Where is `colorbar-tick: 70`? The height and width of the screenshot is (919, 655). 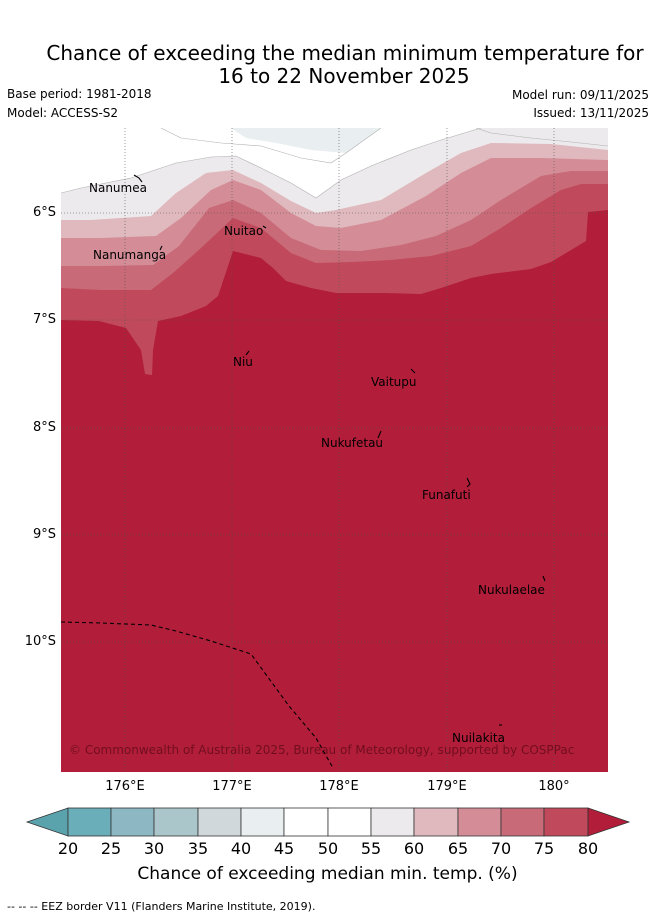 colorbar-tick: 70 is located at coordinates (501, 848).